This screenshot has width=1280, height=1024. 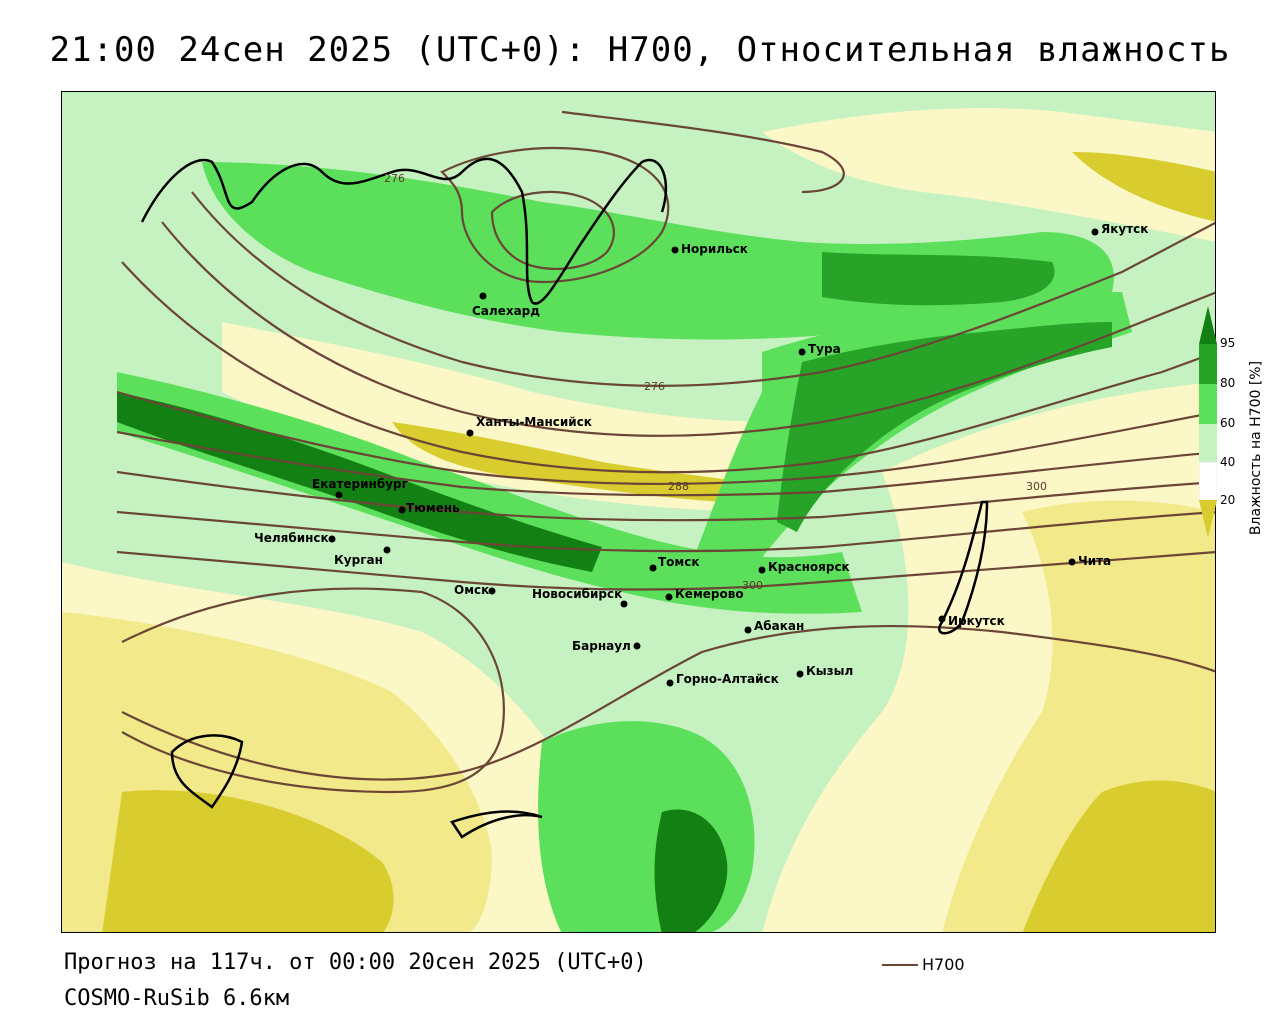 I want to click on city-yakutsk: Якутск, so click(x=1120, y=229).